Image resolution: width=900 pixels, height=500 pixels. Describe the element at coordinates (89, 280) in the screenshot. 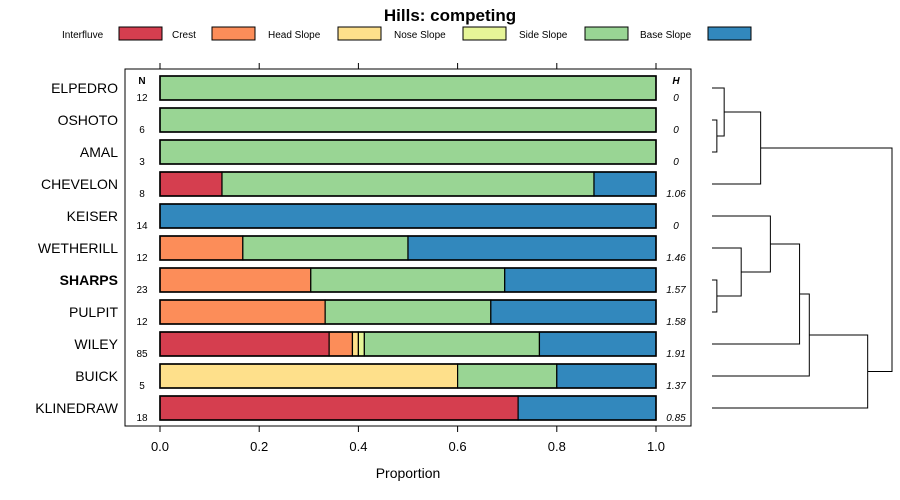

I see `row-label-sharps: SHARPS` at that location.